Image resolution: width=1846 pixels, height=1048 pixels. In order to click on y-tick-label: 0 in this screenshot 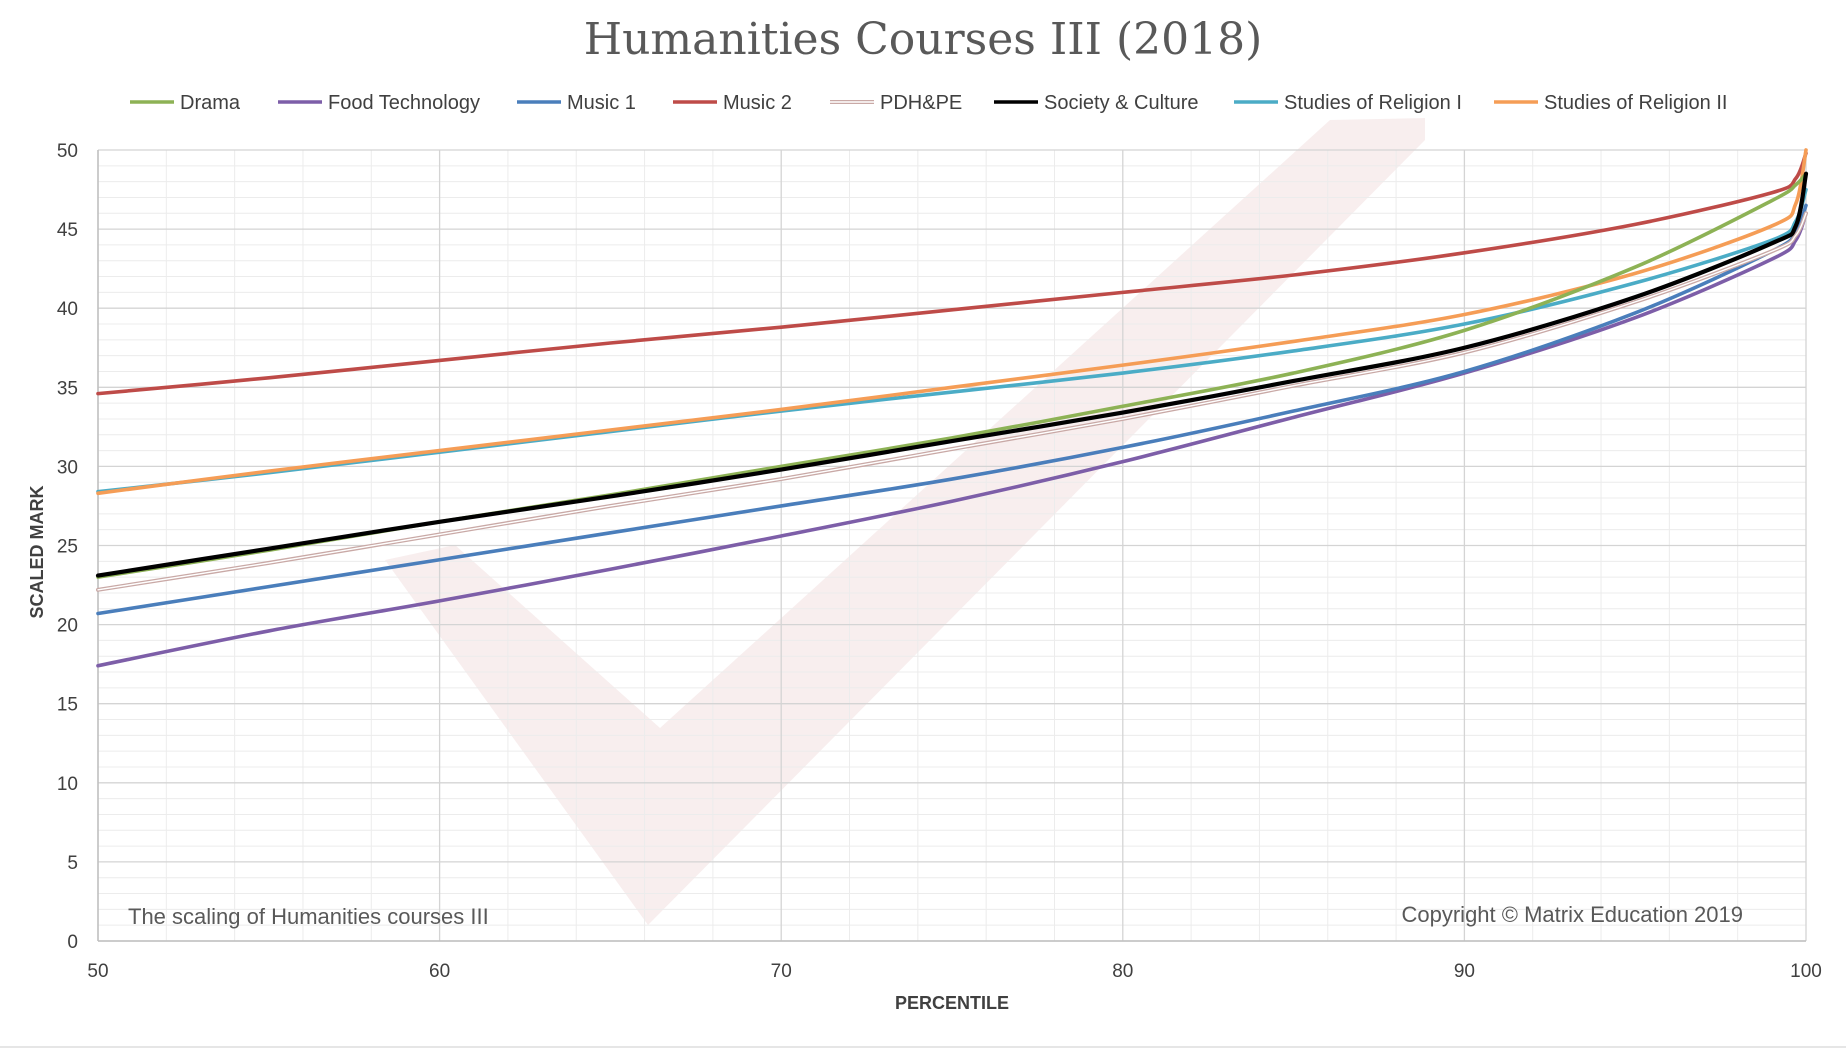, I will do `click(72, 942)`.